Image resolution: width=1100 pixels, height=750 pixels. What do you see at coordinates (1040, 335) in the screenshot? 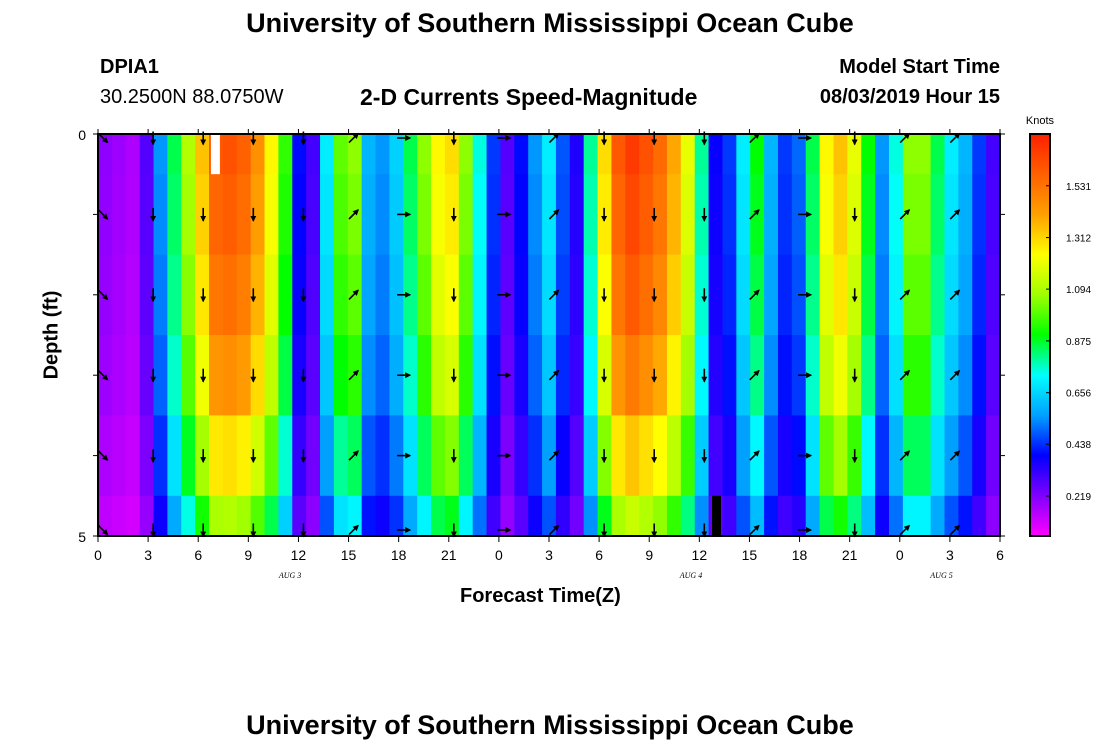
I see `colorbar-gradient` at bounding box center [1040, 335].